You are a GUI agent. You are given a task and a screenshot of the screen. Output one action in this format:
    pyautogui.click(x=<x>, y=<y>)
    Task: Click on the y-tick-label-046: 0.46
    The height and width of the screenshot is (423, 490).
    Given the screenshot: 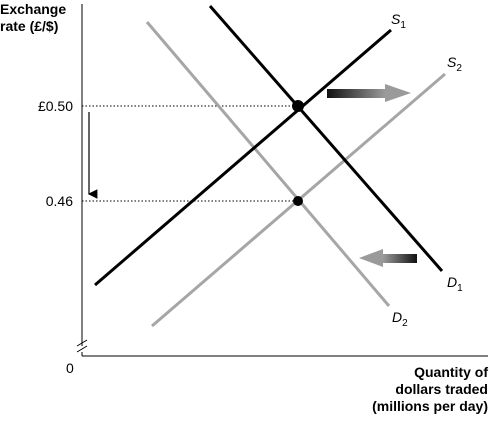 What is the action you would take?
    pyautogui.click(x=59, y=201)
    